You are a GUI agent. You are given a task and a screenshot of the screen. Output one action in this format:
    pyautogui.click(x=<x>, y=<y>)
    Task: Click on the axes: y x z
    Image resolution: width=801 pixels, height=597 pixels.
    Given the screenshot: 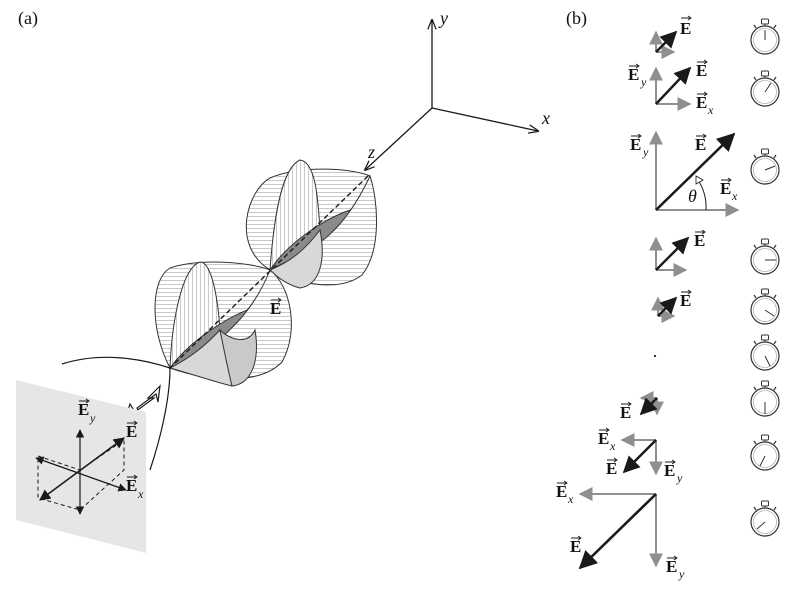 What is the action you would take?
    pyautogui.click(x=457, y=89)
    